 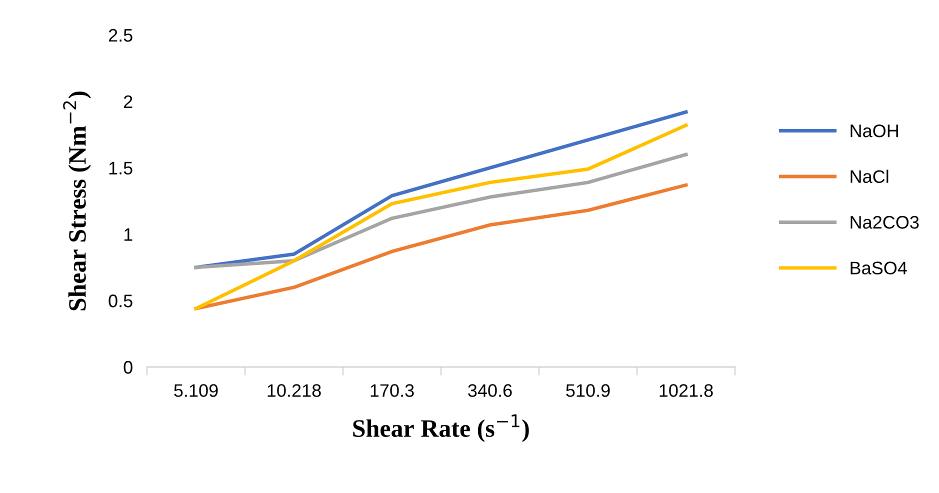 I want to click on y-tick-label: 1, so click(x=128, y=234).